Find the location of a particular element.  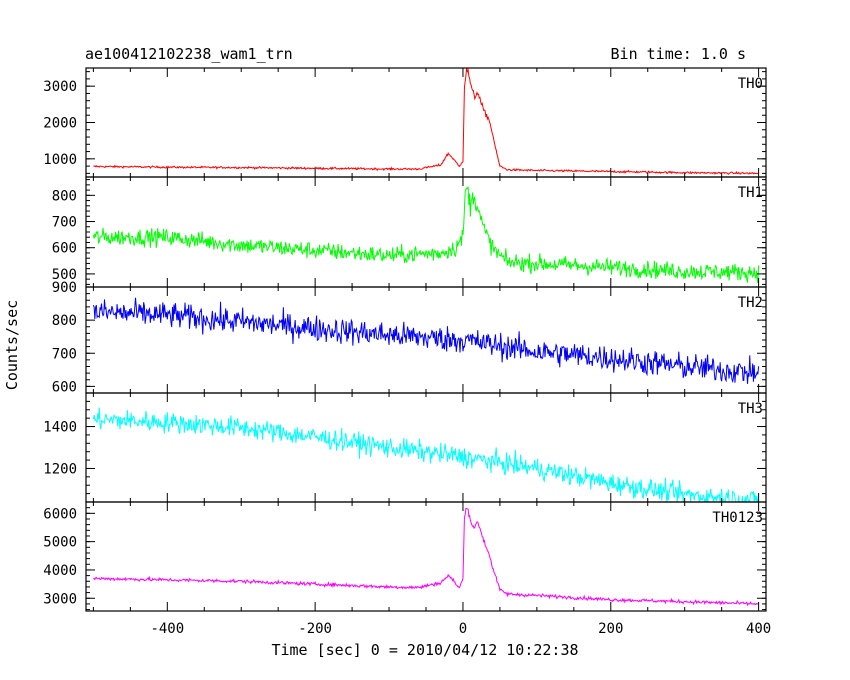

series-line-th0123 is located at coordinates (426, 557).